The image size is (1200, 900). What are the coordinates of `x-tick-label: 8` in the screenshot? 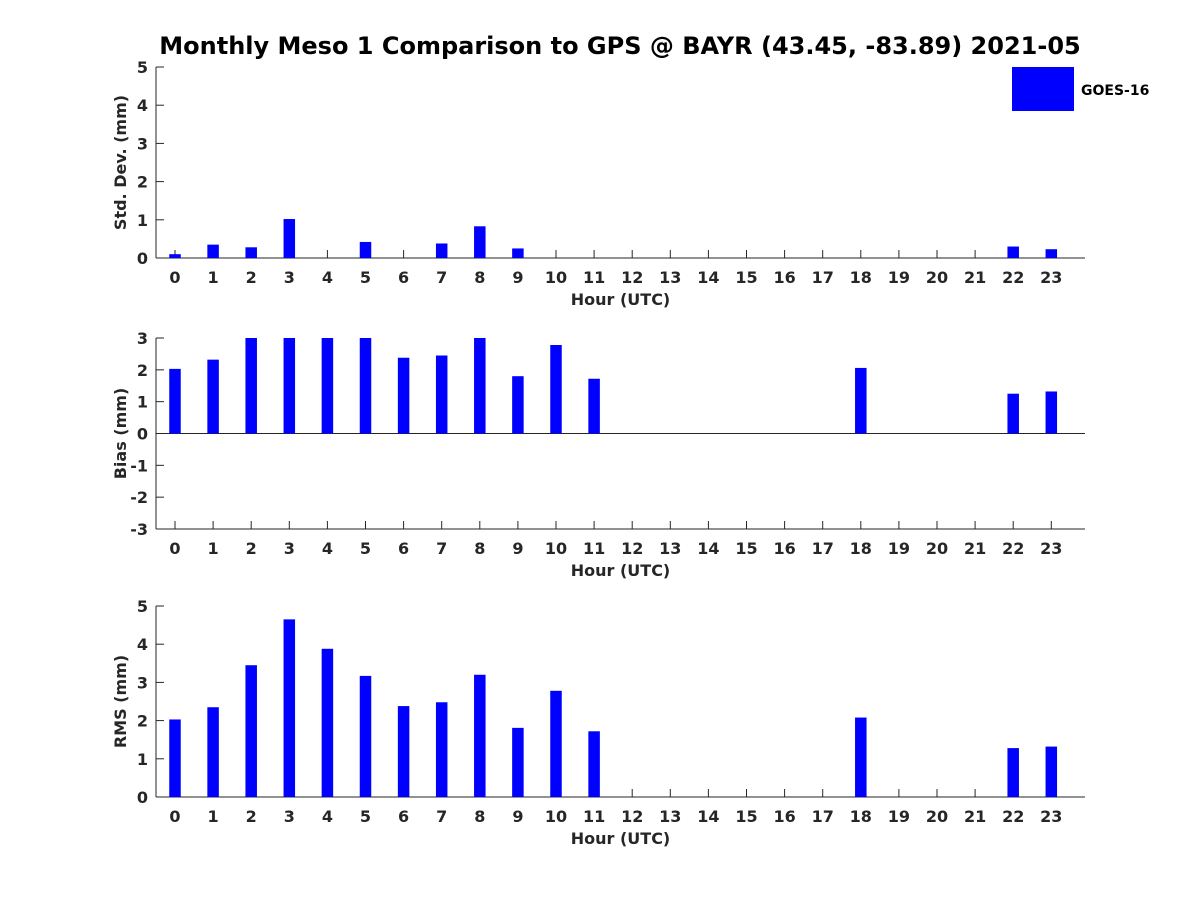 It's located at (479, 548).